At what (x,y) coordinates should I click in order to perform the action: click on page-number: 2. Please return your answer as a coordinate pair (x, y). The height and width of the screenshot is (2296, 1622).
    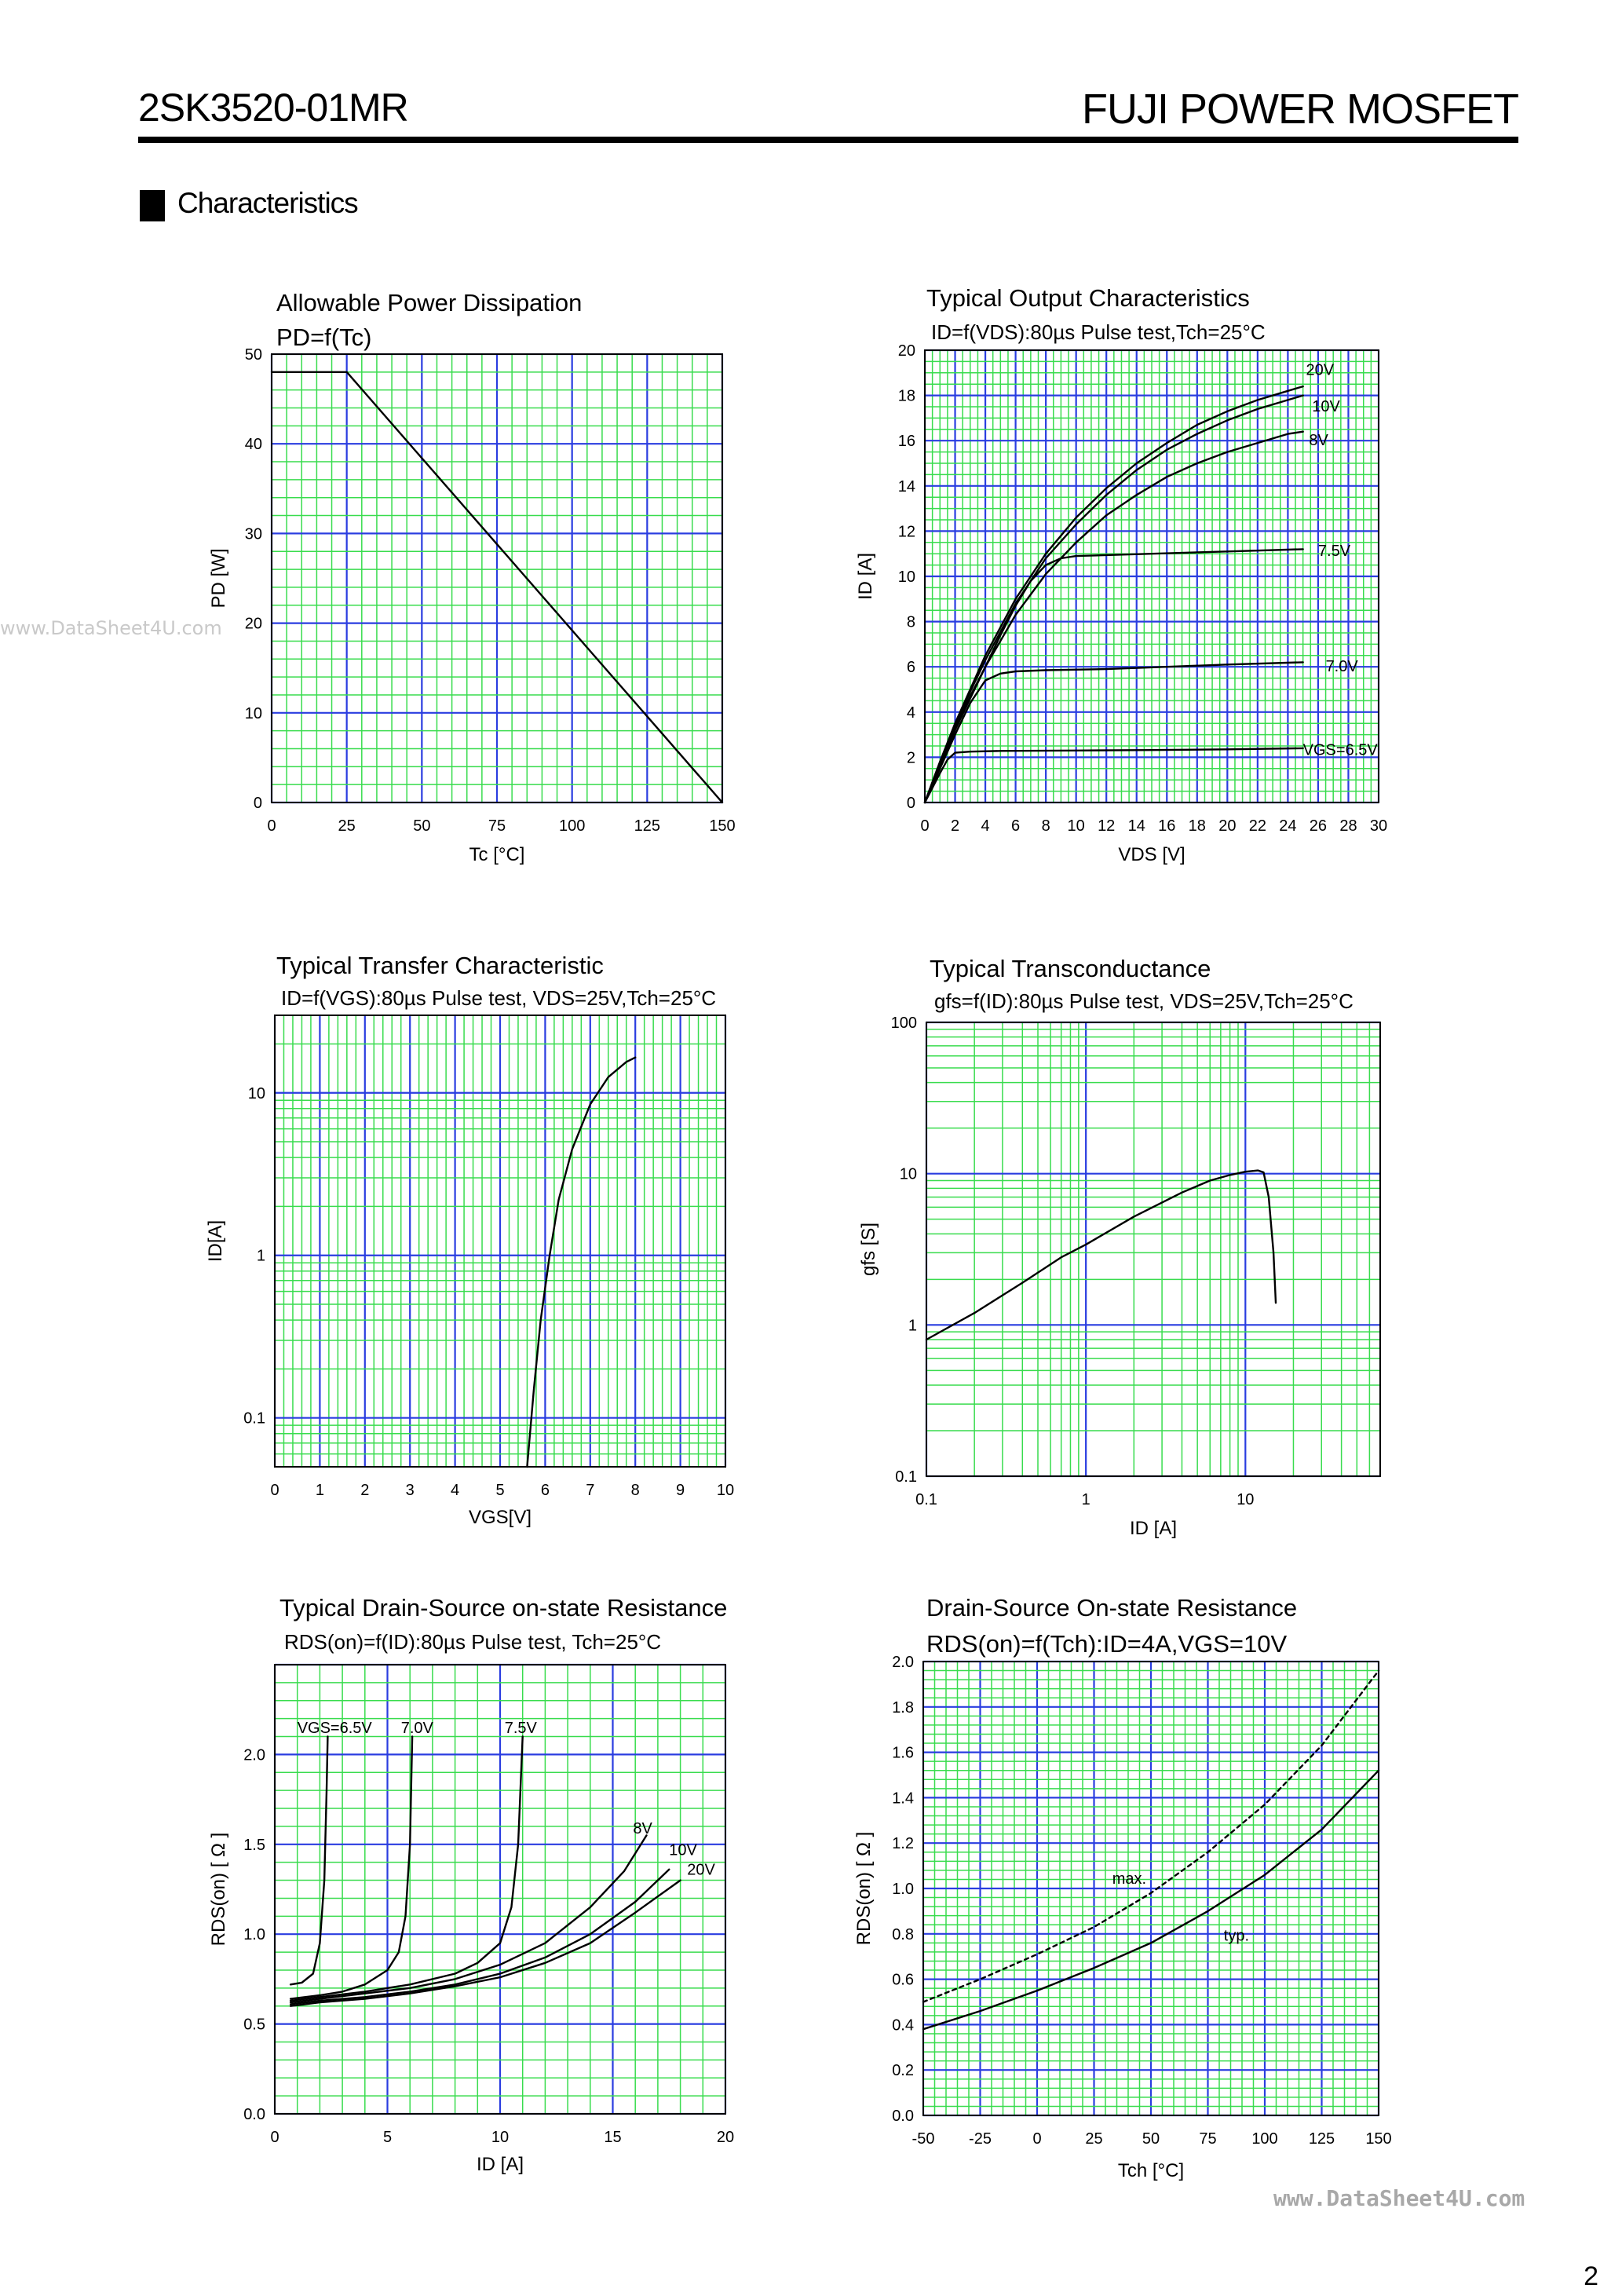
    Looking at the image, I should click on (1591, 2276).